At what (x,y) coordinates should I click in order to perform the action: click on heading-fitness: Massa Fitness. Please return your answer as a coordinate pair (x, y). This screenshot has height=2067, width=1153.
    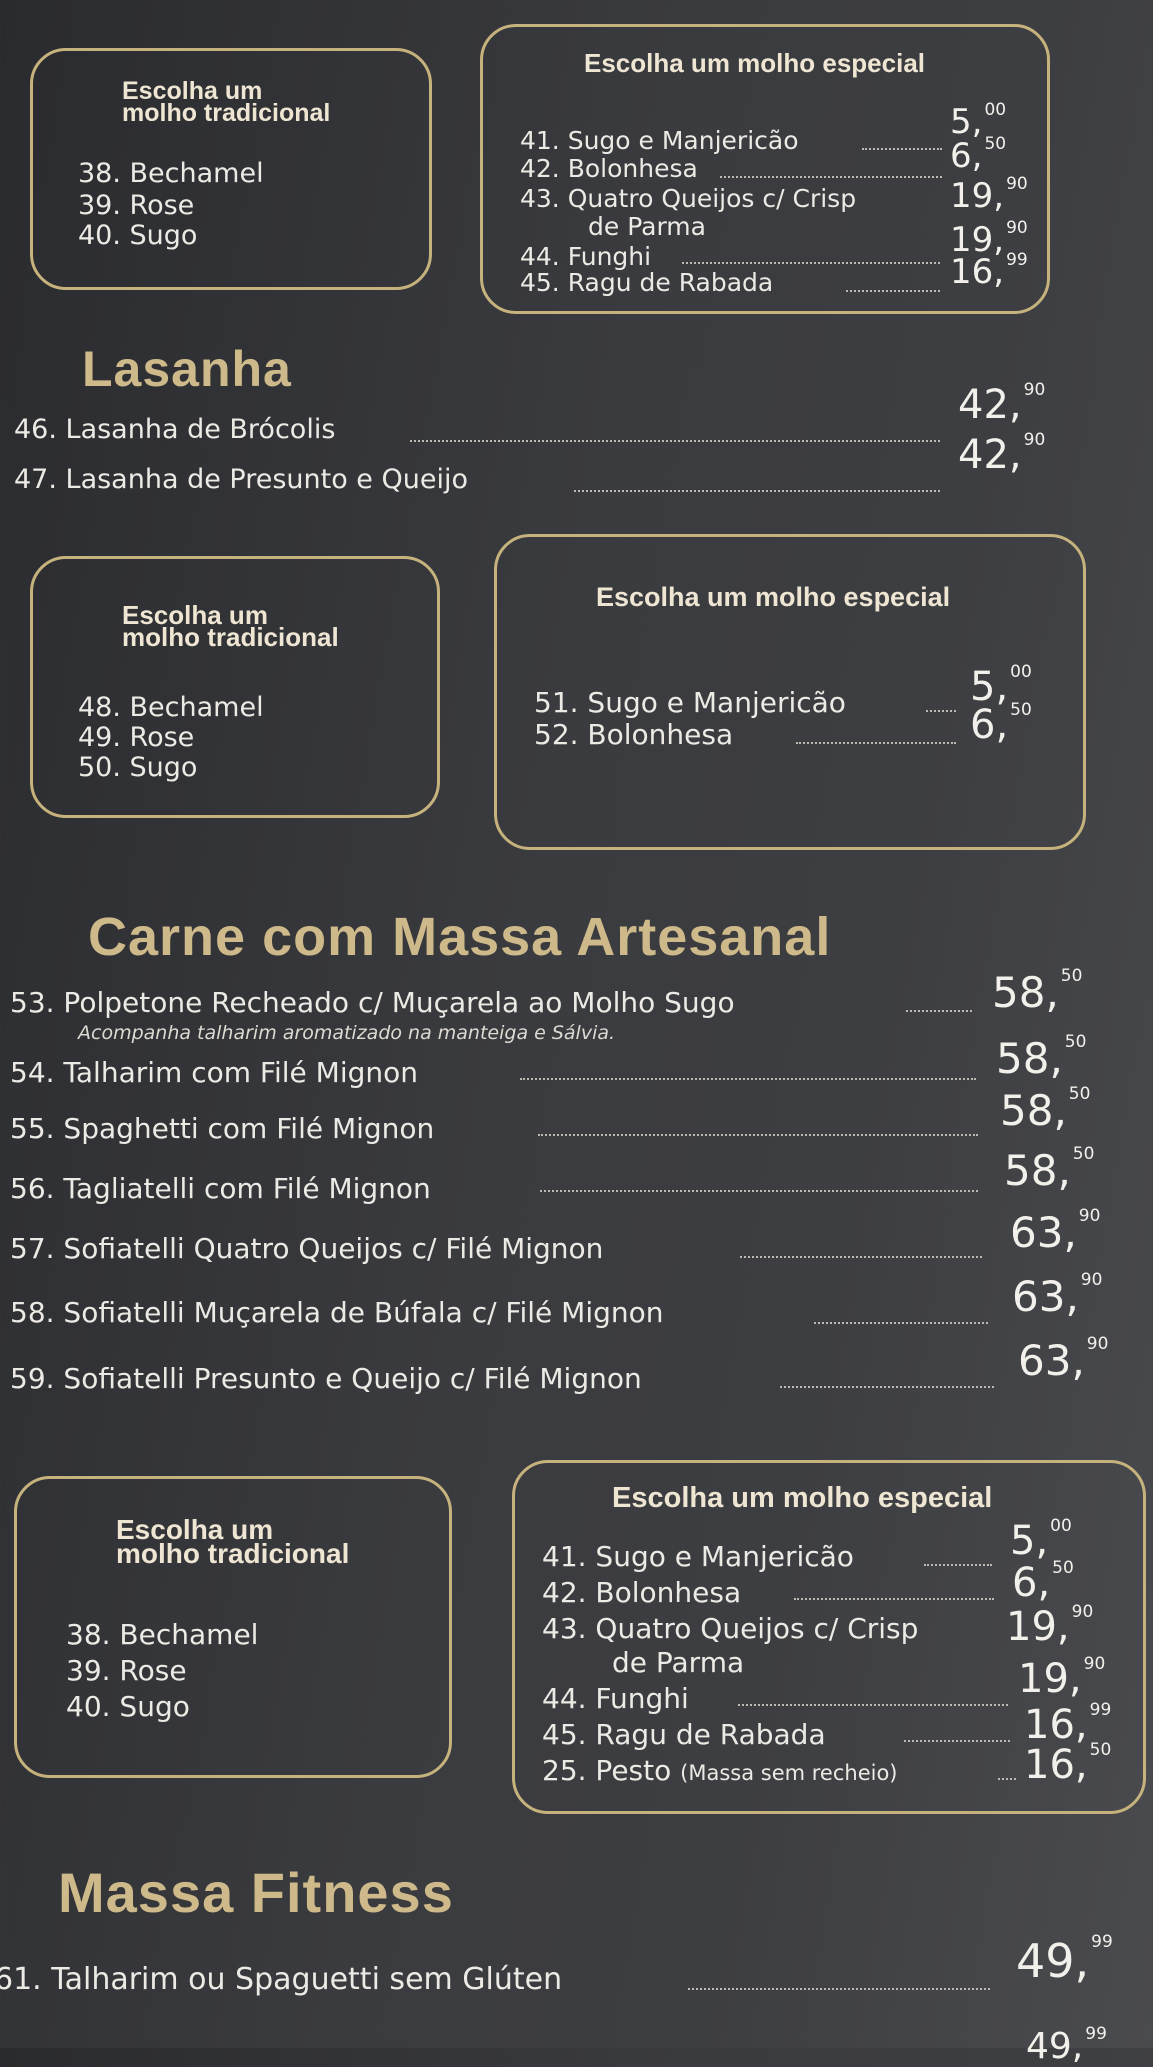
    Looking at the image, I should click on (256, 1892).